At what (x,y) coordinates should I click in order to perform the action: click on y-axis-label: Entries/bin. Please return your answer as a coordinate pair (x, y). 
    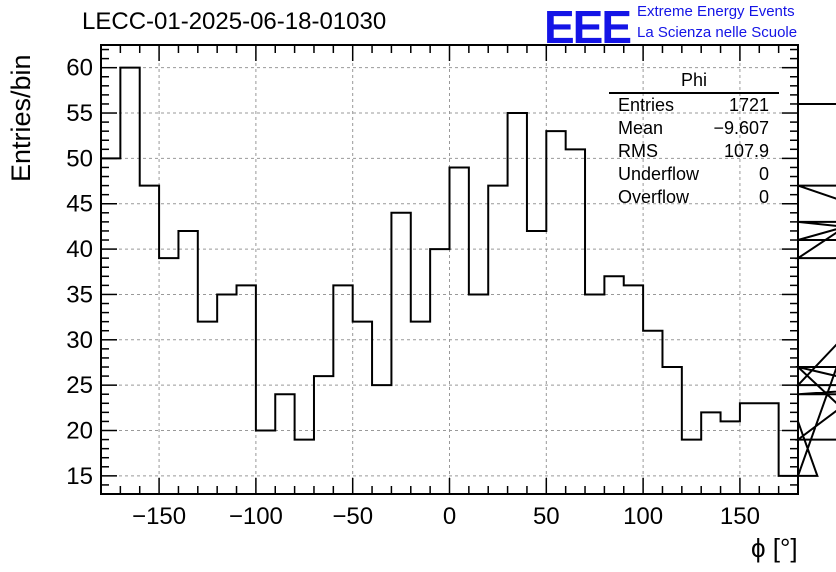
    Looking at the image, I should click on (21, 118).